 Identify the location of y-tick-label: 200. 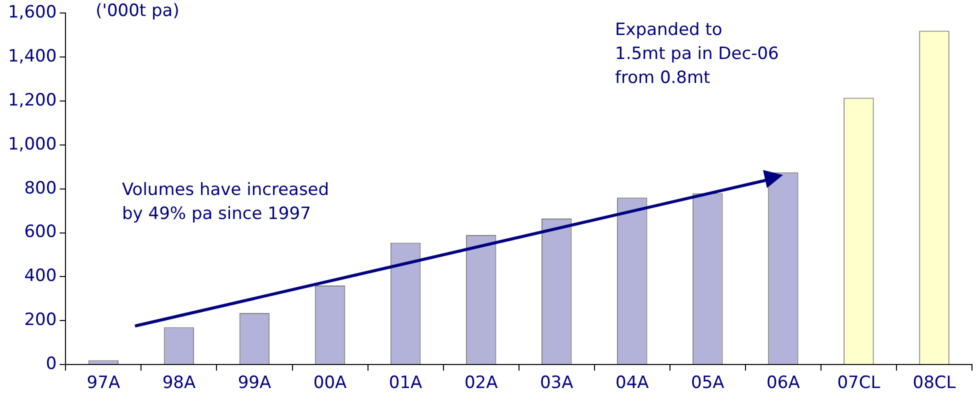
(40, 320).